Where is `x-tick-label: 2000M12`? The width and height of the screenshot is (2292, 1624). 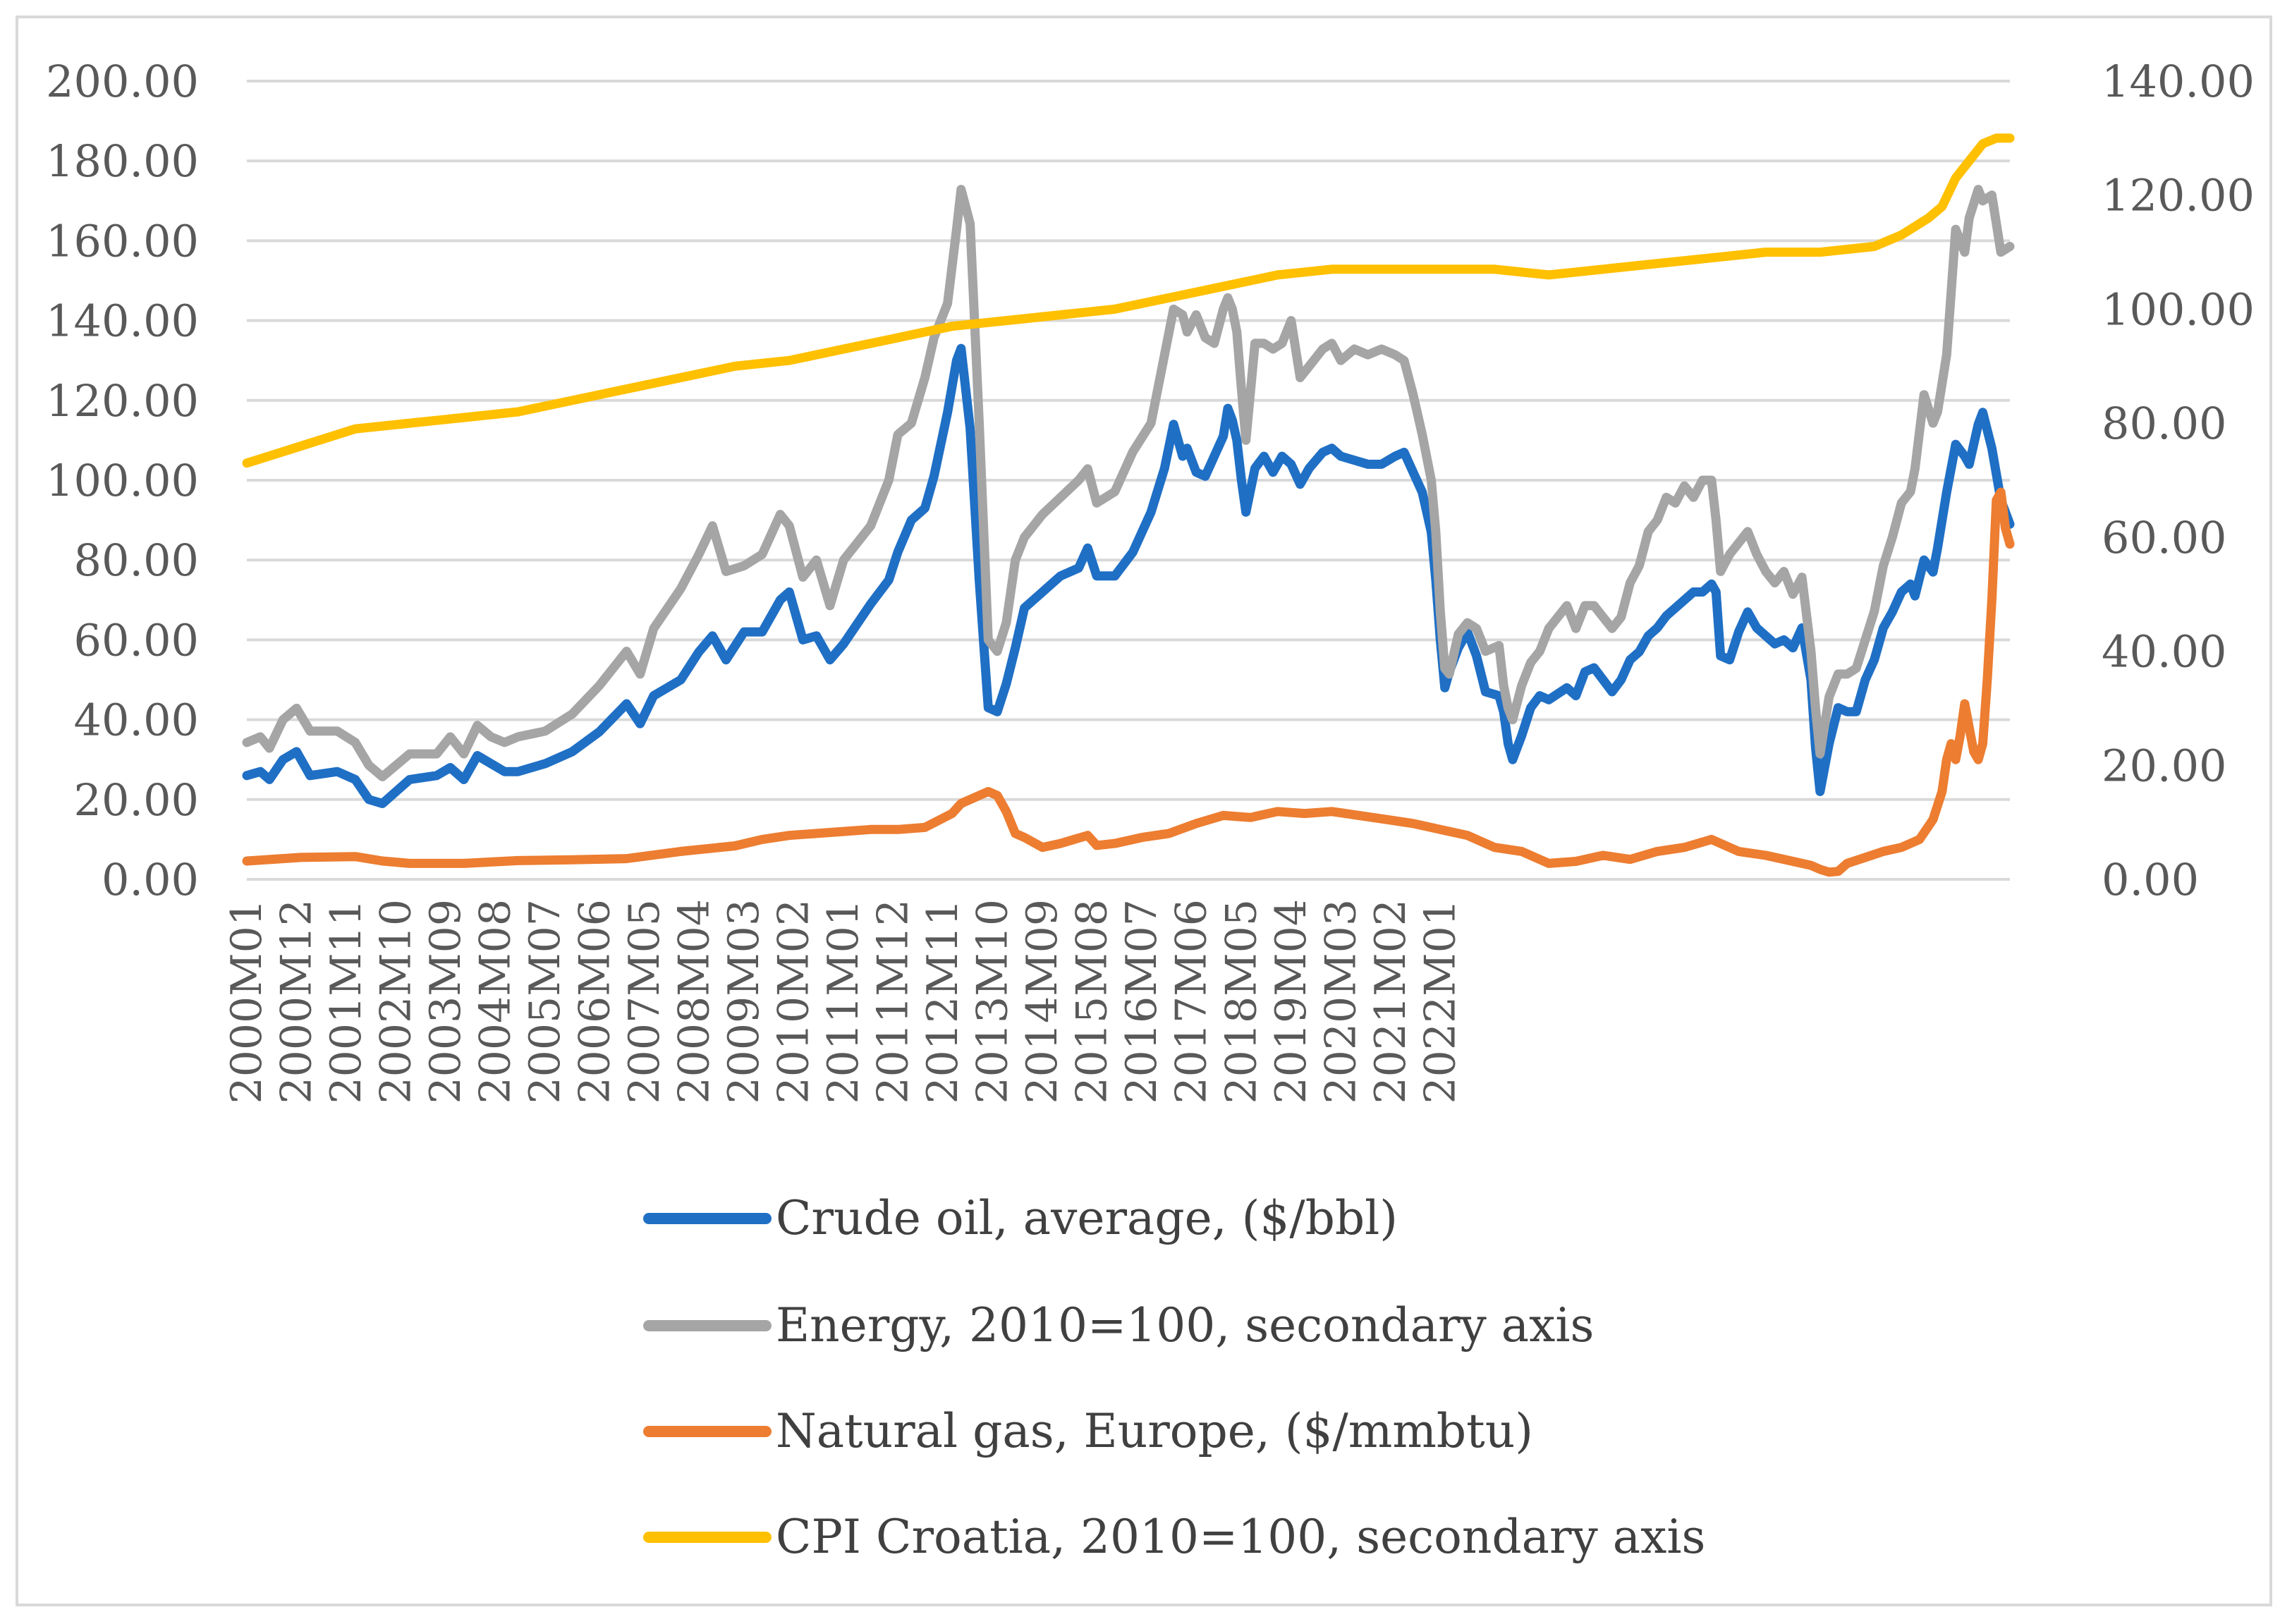
x-tick-label: 2000M12 is located at coordinates (297, 1001).